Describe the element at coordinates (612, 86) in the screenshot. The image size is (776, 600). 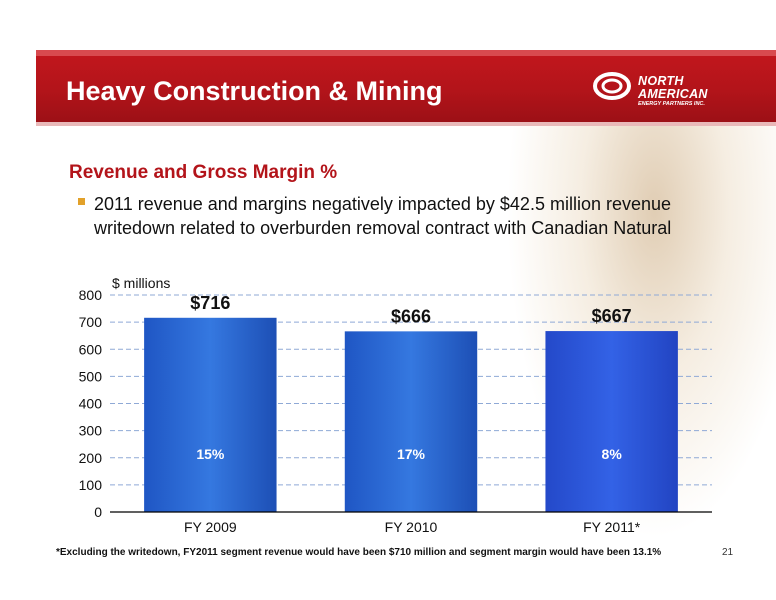
I see `logo-swirl-icon` at that location.